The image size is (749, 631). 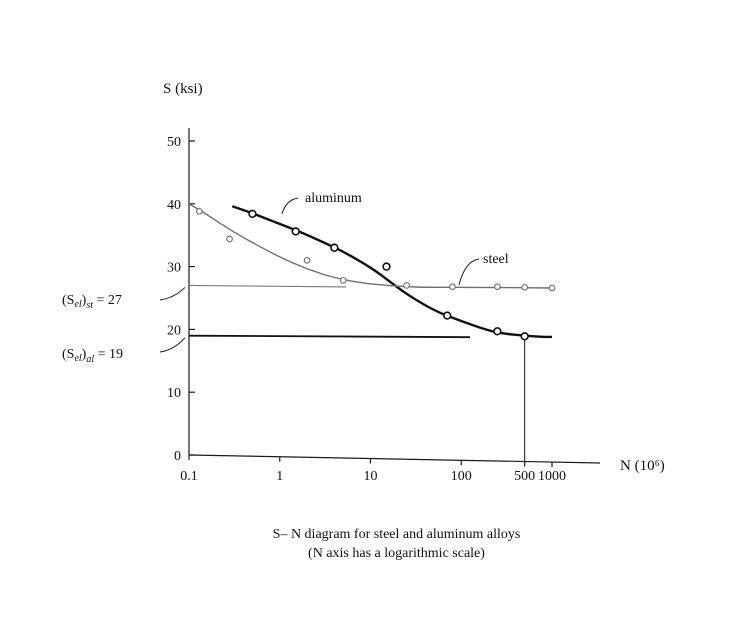 I want to click on endurance-limit-label: (Sel)al = 19, so click(x=92, y=356).